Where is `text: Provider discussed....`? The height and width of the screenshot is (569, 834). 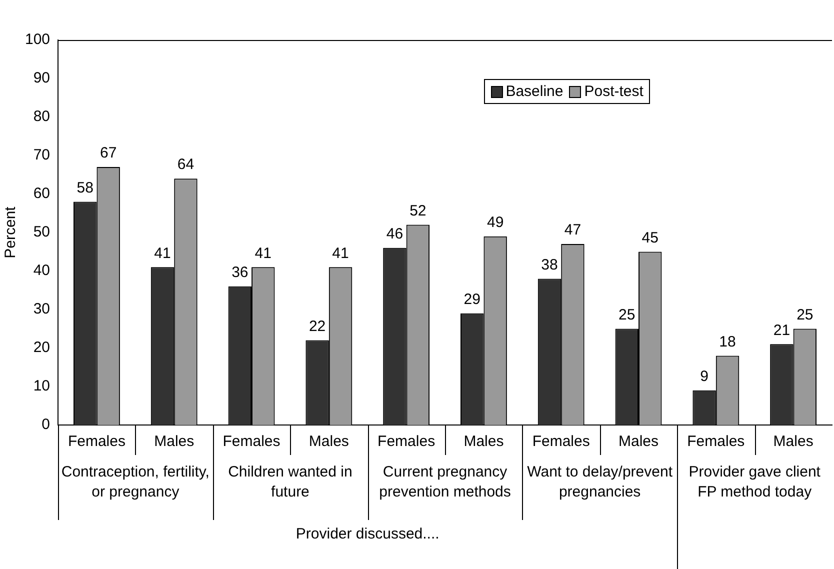 text: Provider discussed.... is located at coordinates (368, 534).